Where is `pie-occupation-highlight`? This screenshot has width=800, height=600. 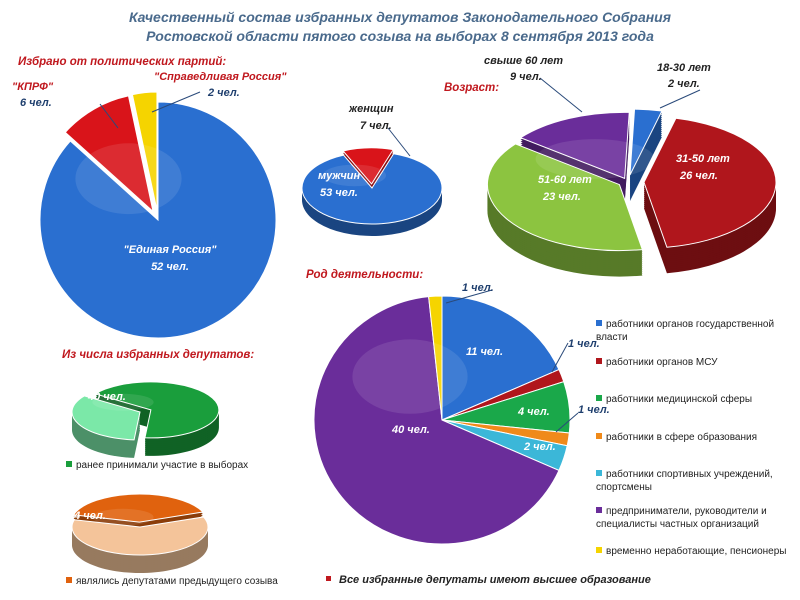 pie-occupation-highlight is located at coordinates (410, 376).